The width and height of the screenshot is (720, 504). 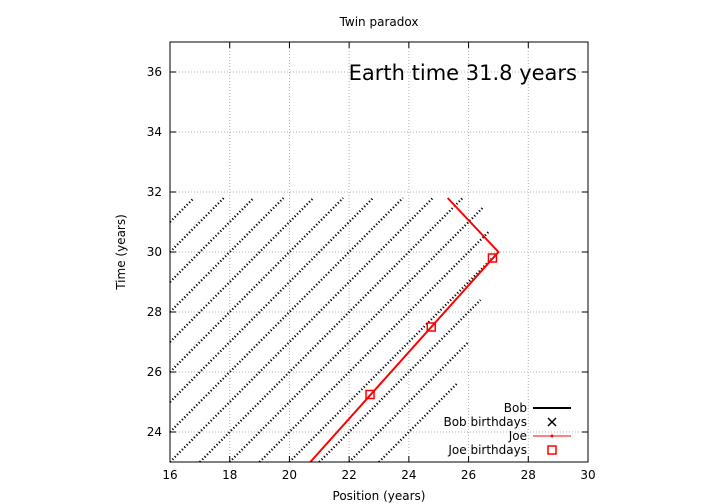 I want to click on x-tick-label: 20, so click(x=289, y=475).